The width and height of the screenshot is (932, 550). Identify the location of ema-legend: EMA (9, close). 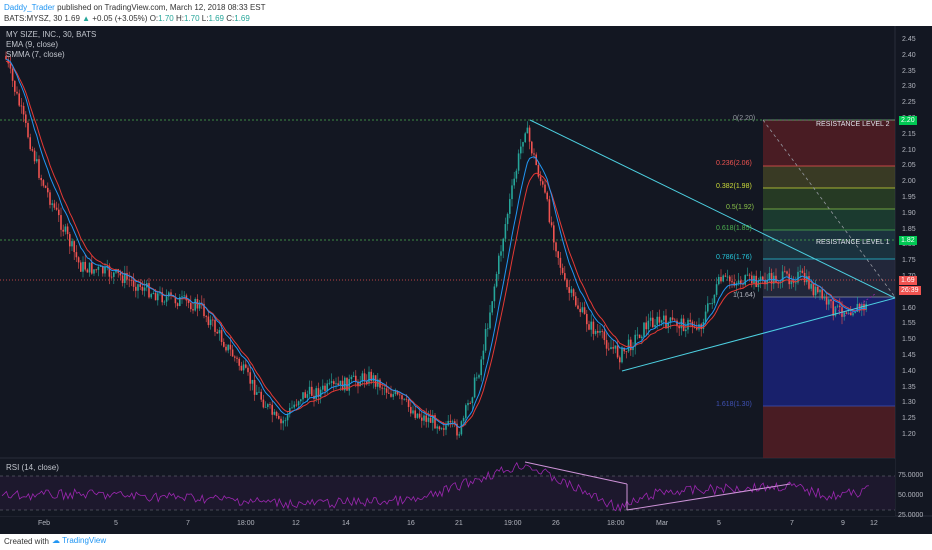
(32, 44).